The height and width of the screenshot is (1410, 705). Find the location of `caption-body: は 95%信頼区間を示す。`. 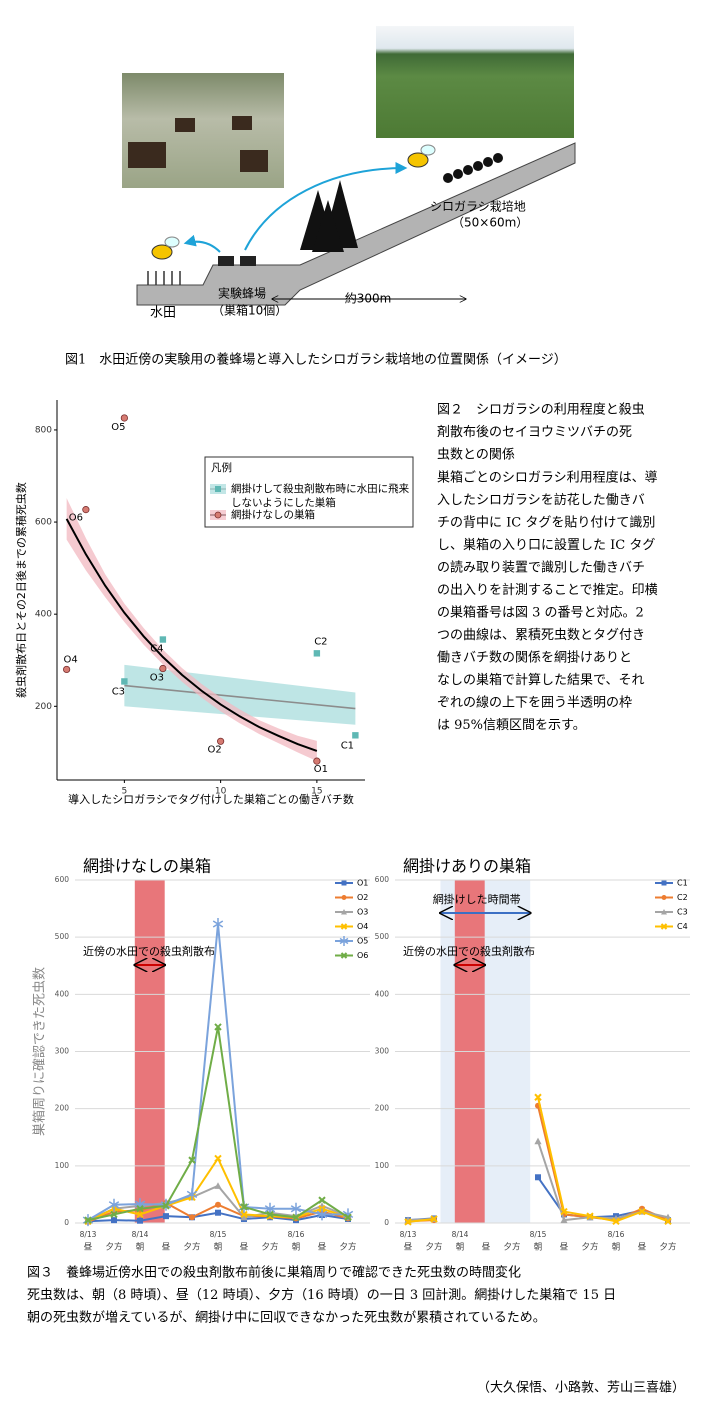

caption-body: は 95%信頼区間を示す。 is located at coordinates (511, 725).